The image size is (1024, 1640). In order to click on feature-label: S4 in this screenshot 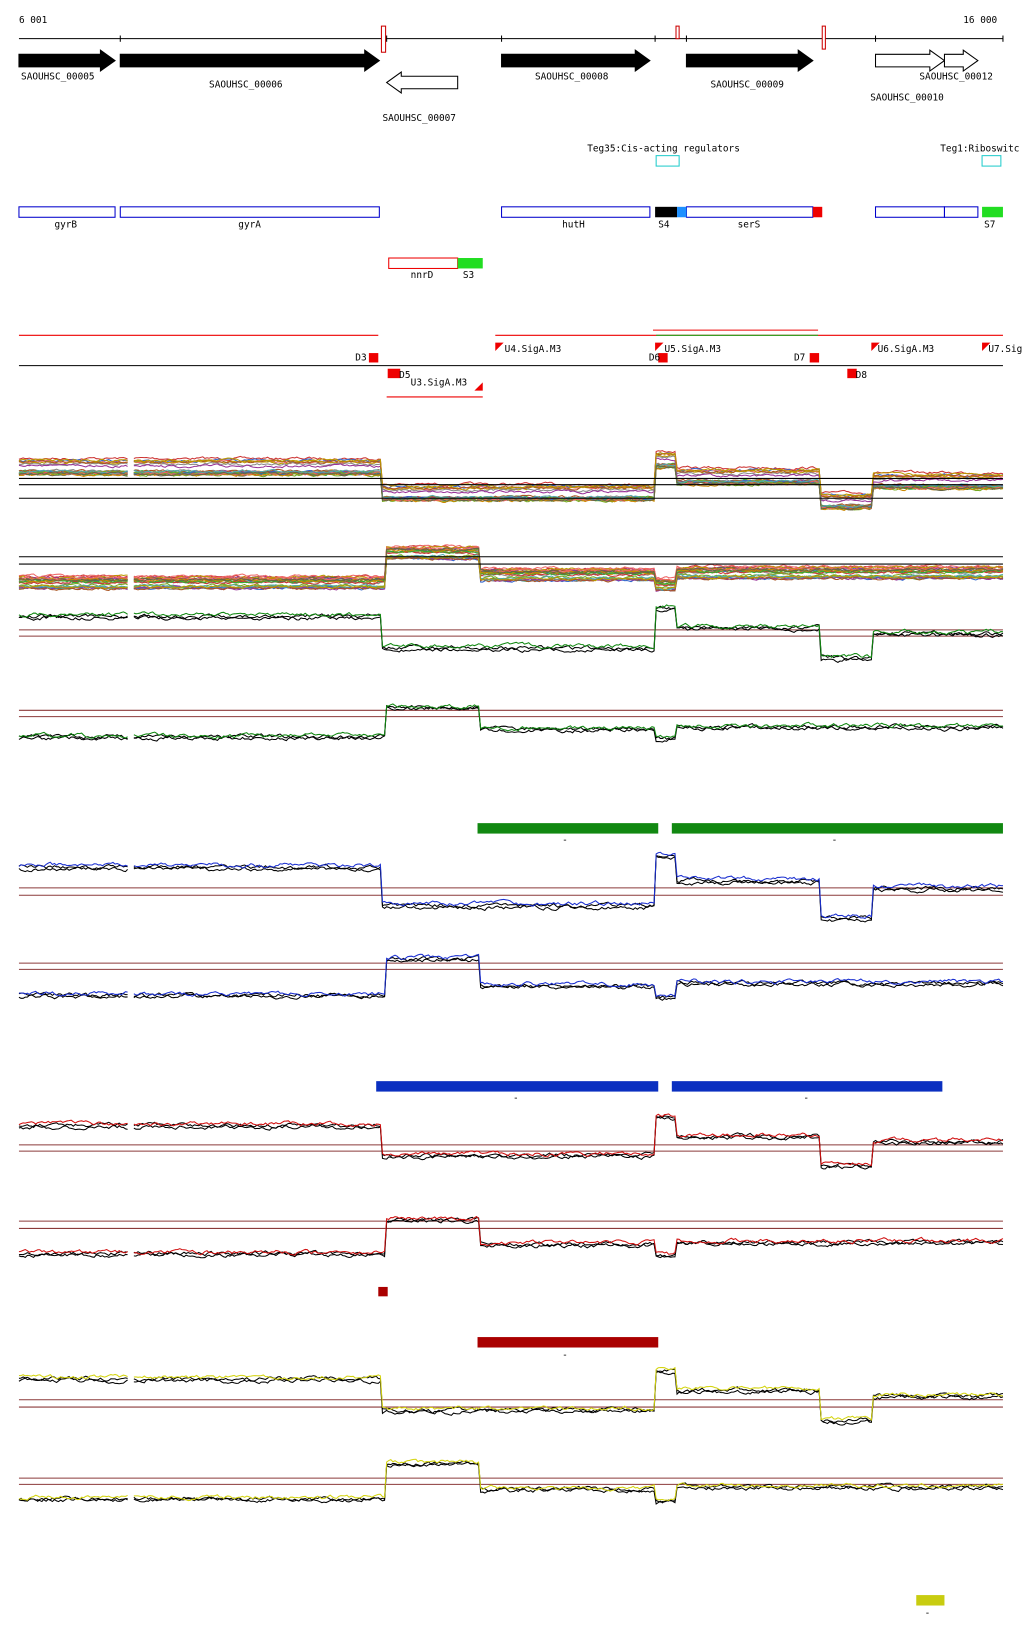, I will do `click(664, 225)`.